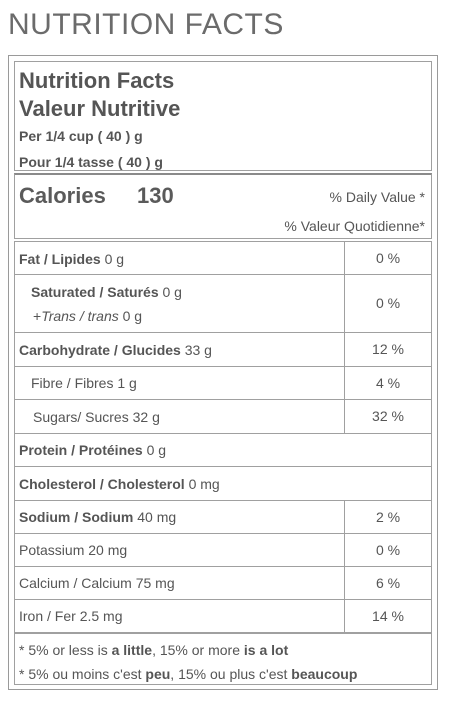 Image resolution: width=456 pixels, height=709 pixels. What do you see at coordinates (198, 350) in the screenshot?
I see `carbohydrate-amount: 33 g` at bounding box center [198, 350].